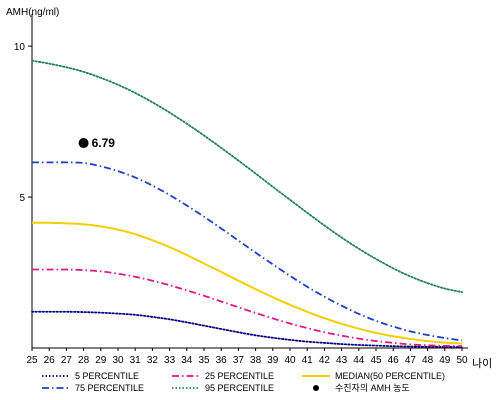 This screenshot has height=400, width=500. What do you see at coordinates (316, 388) in the screenshot?
I see `legend-point-marker` at bounding box center [316, 388].